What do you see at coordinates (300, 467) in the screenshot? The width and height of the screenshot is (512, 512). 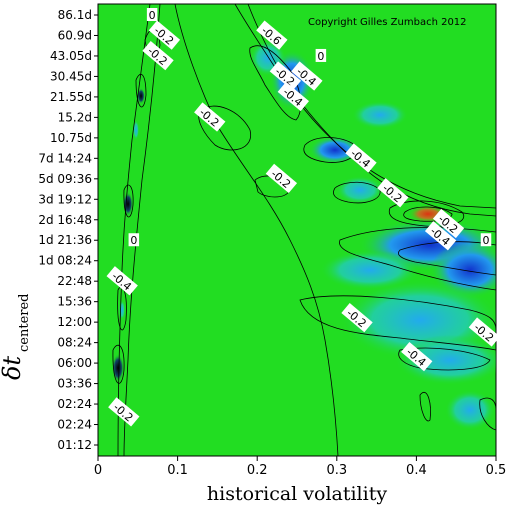 I see `x-axis-ticks: 0 0.1 0.2 0.3 0.4 0.5` at bounding box center [300, 467].